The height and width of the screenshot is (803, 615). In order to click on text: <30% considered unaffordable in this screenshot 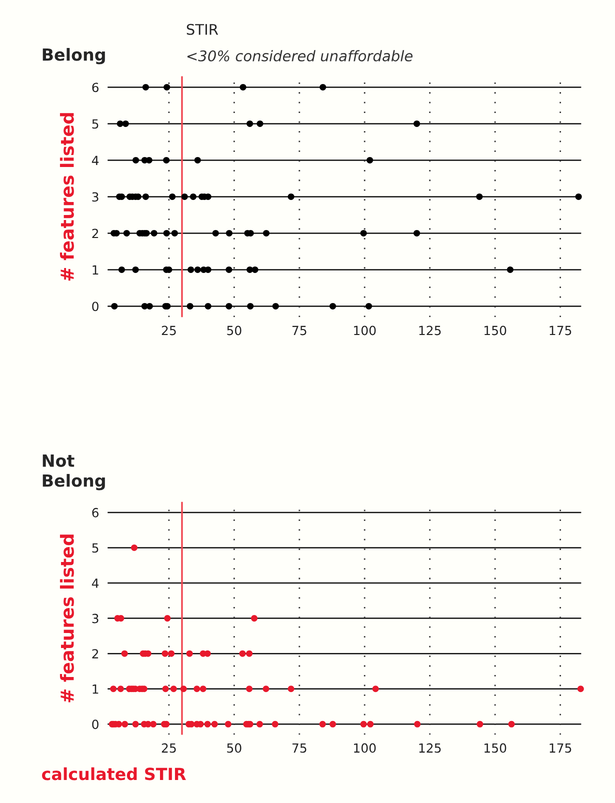, I will do `click(300, 56)`.